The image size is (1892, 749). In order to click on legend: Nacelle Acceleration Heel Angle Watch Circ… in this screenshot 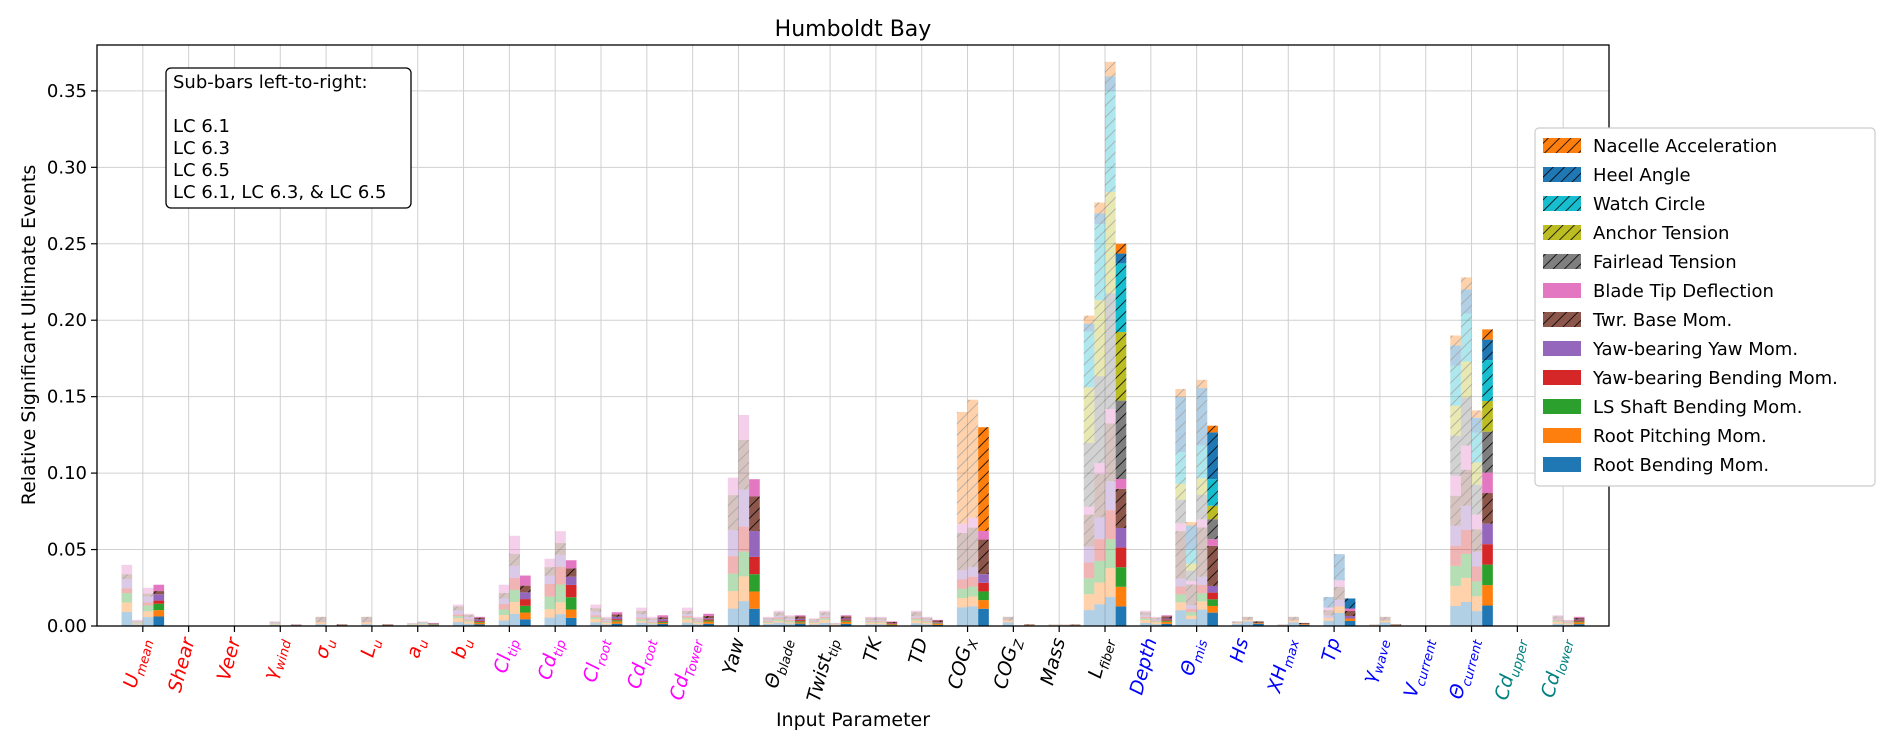, I will do `click(1705, 307)`.